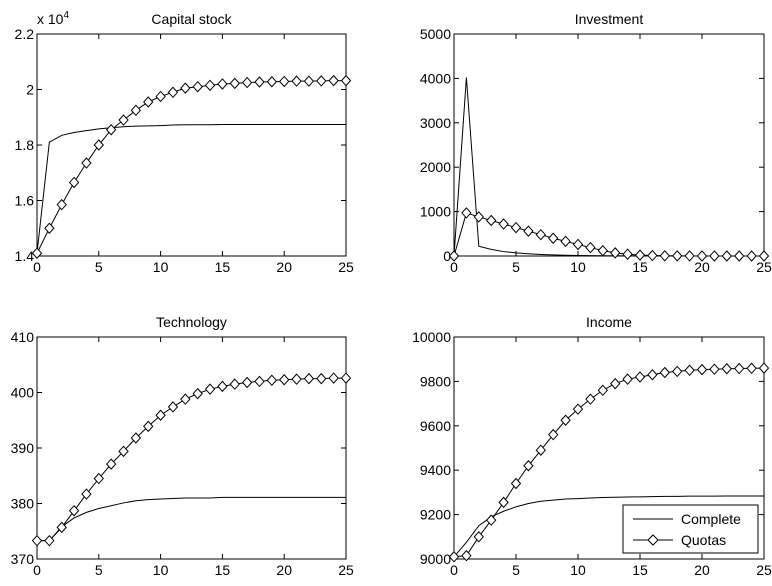  Describe the element at coordinates (703, 540) in the screenshot. I see `legend-entry: Quotas` at that location.